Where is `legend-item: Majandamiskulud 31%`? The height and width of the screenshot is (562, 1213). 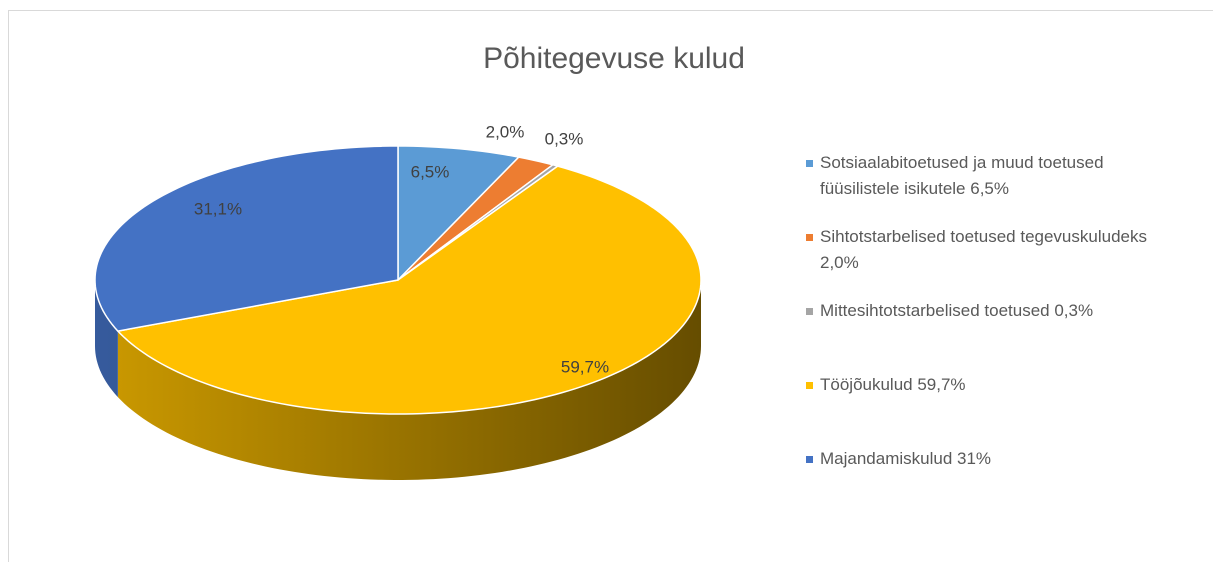 legend-item: Majandamiskulud 31% is located at coordinates (986, 483).